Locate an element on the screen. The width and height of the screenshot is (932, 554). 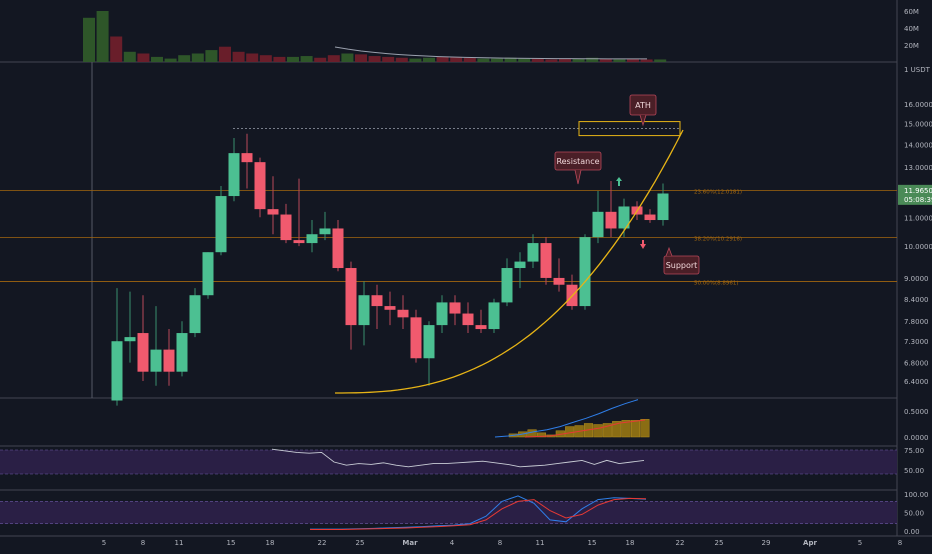
annotation-callout: Resistance is located at coordinates (578, 168).